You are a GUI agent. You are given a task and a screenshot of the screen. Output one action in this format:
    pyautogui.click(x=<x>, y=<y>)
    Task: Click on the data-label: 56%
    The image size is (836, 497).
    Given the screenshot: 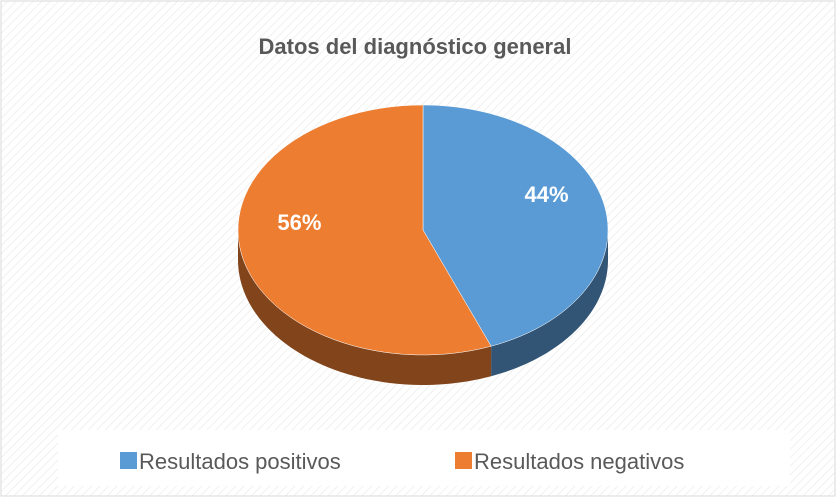 What is the action you would take?
    pyautogui.click(x=299, y=222)
    